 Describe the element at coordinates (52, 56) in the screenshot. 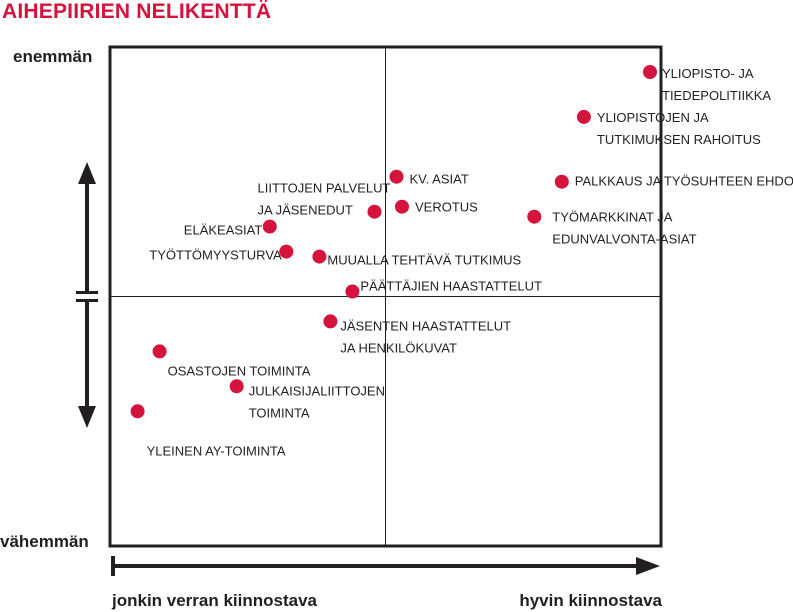

I see `y-axis-top-label: enemmän` at that location.